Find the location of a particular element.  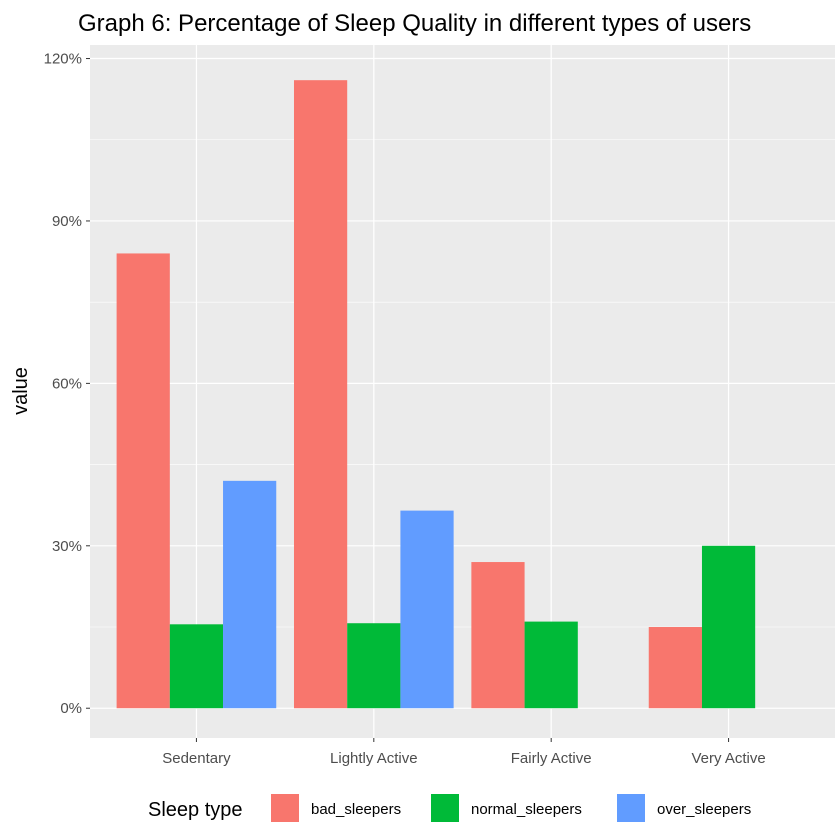

legend-title: Sleep type is located at coordinates (195, 810).